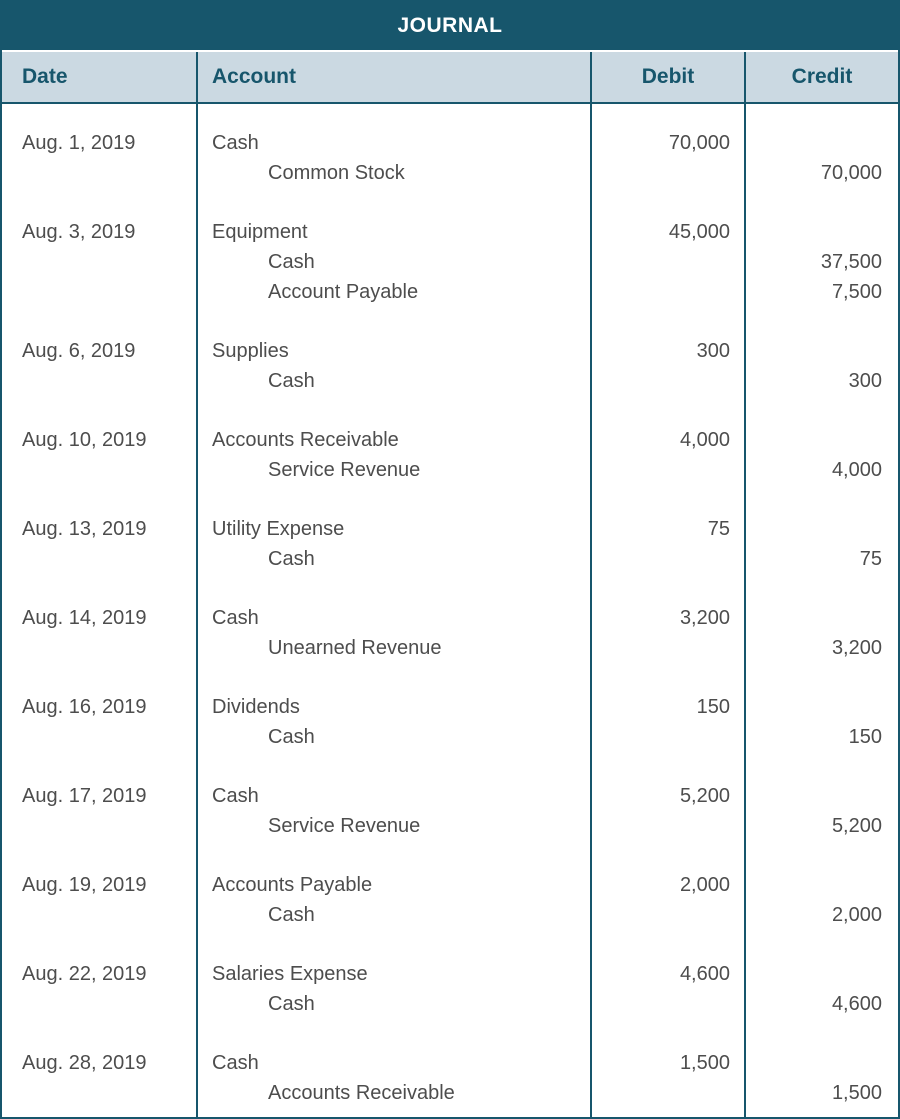 Image resolution: width=900 pixels, height=1119 pixels. I want to click on entry-debit-amount: 45,000, so click(699, 231).